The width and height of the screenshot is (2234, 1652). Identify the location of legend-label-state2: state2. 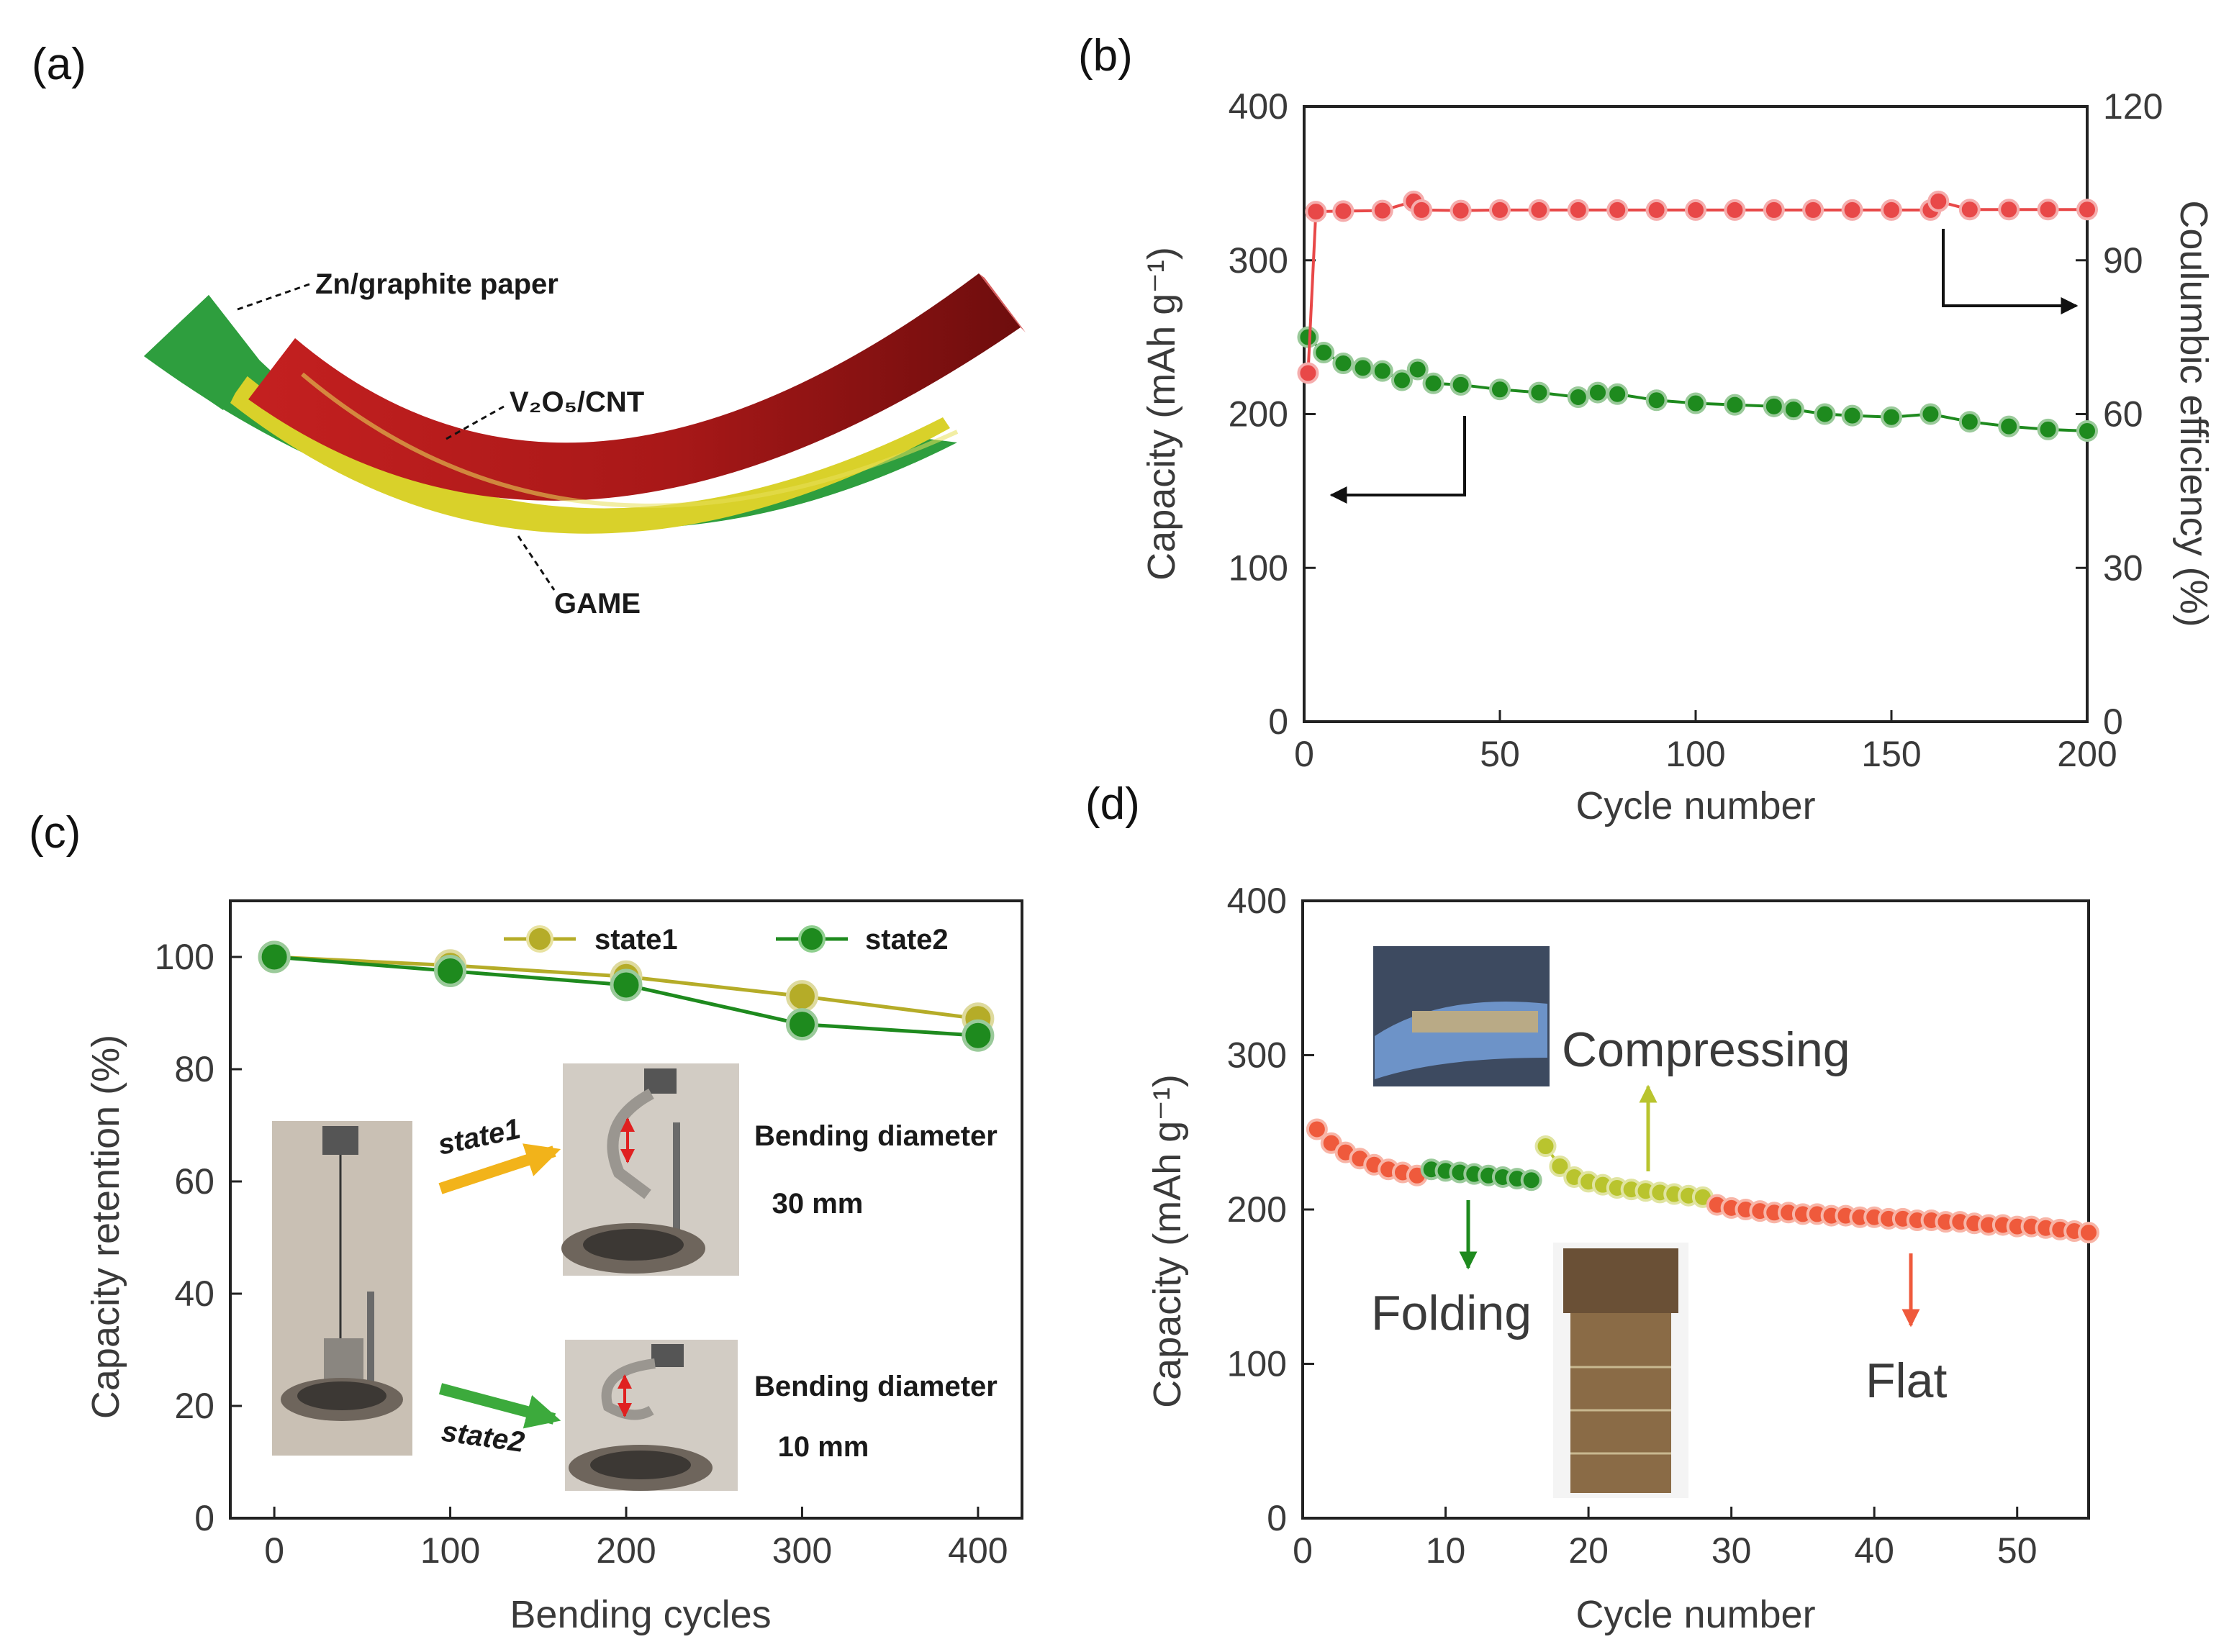
(907, 940).